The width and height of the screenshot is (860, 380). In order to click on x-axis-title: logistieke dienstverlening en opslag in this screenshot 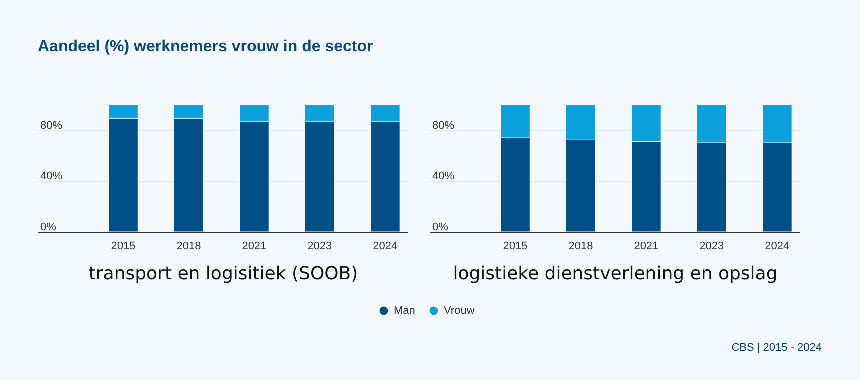, I will do `click(615, 274)`.